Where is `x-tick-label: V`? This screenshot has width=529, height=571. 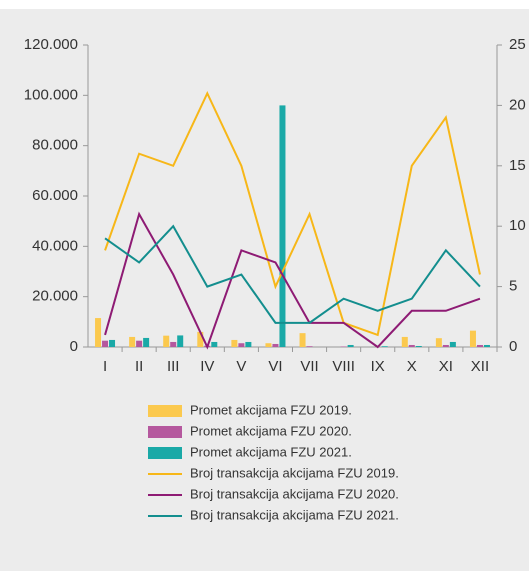 x-tick-label: V is located at coordinates (241, 366).